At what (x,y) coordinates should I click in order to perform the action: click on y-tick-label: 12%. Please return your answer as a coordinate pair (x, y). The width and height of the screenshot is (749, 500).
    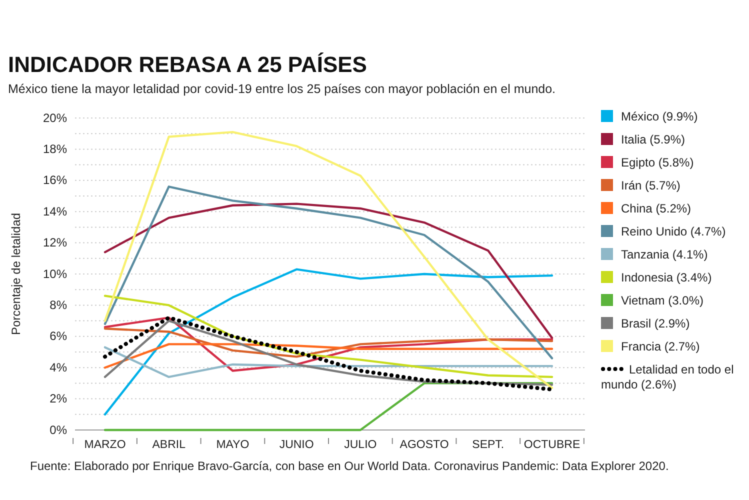
    Looking at the image, I should click on (55, 243).